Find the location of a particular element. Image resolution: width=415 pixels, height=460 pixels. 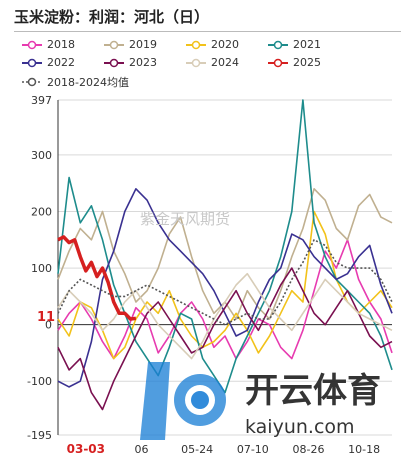

legend-label: 2024 is located at coordinates (225, 62).